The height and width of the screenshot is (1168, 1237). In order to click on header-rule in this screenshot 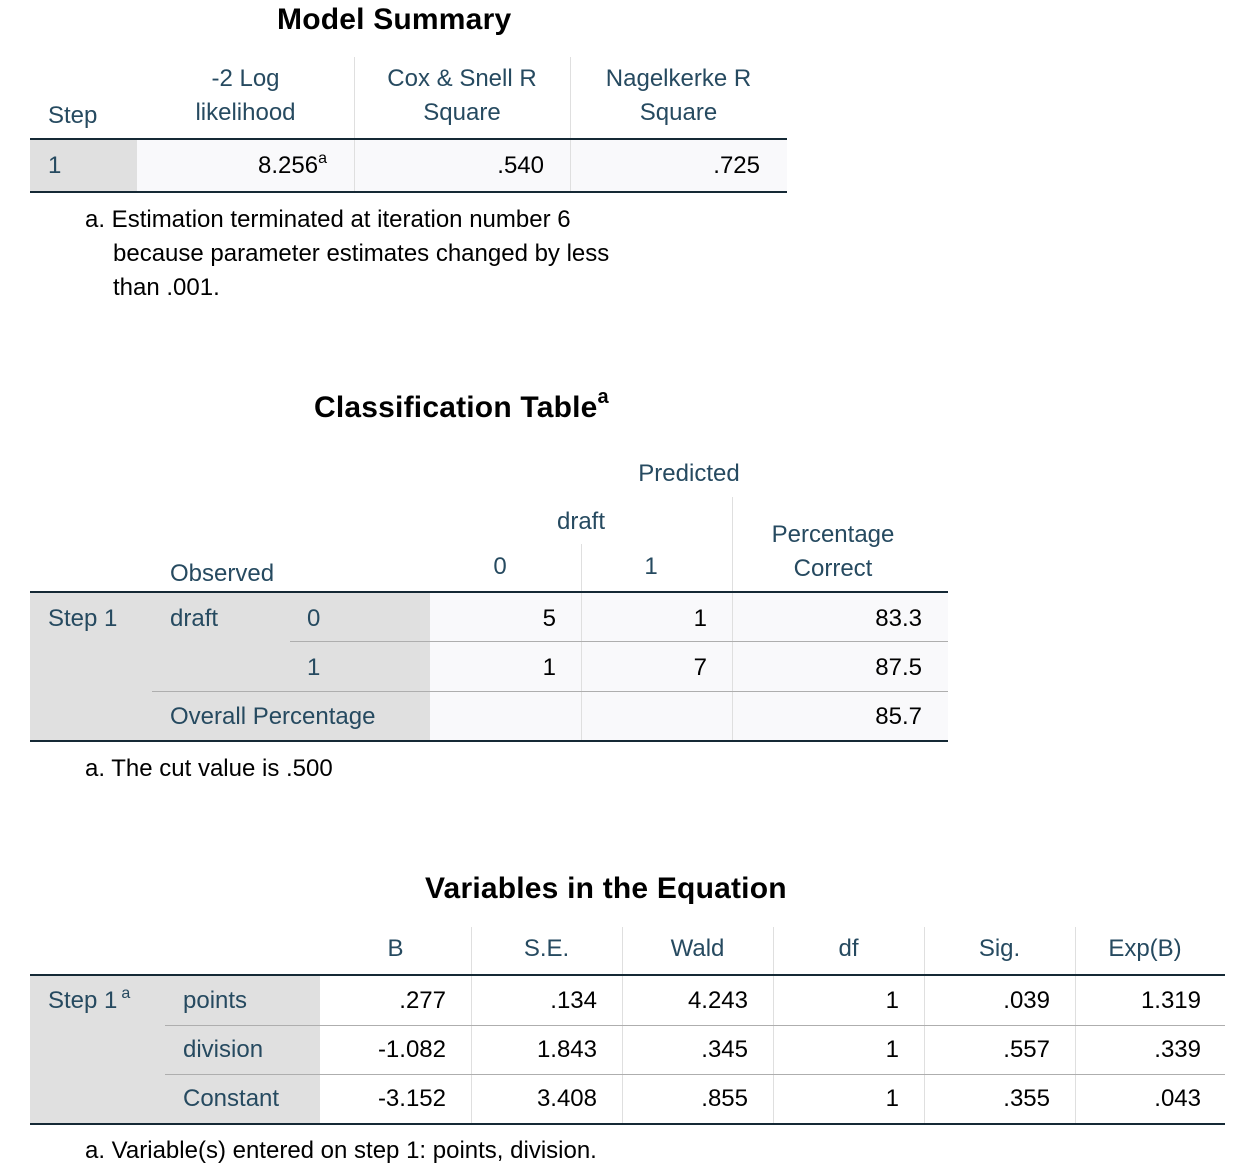, I will do `click(408, 139)`.